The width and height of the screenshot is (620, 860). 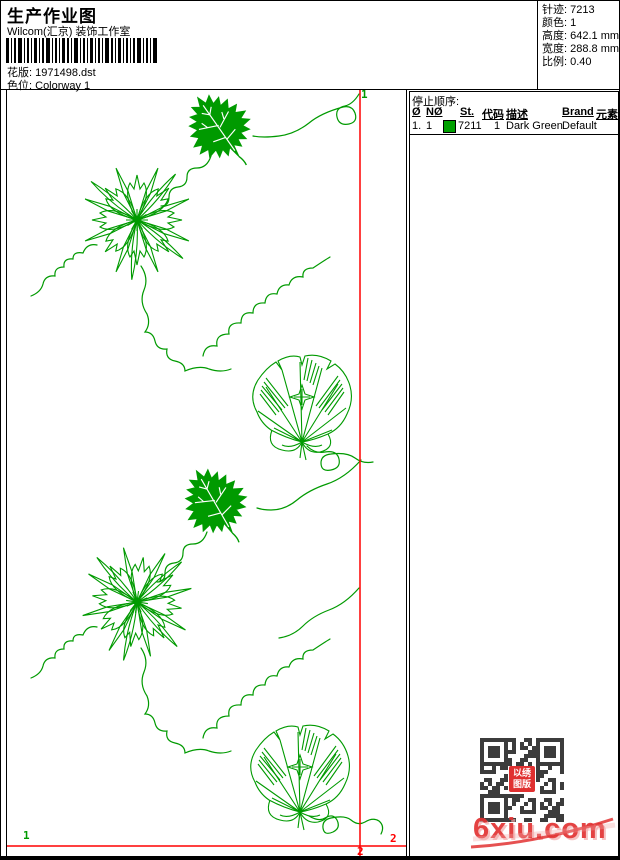 What do you see at coordinates (434, 112) in the screenshot?
I see `col-header-needle: NØ` at bounding box center [434, 112].